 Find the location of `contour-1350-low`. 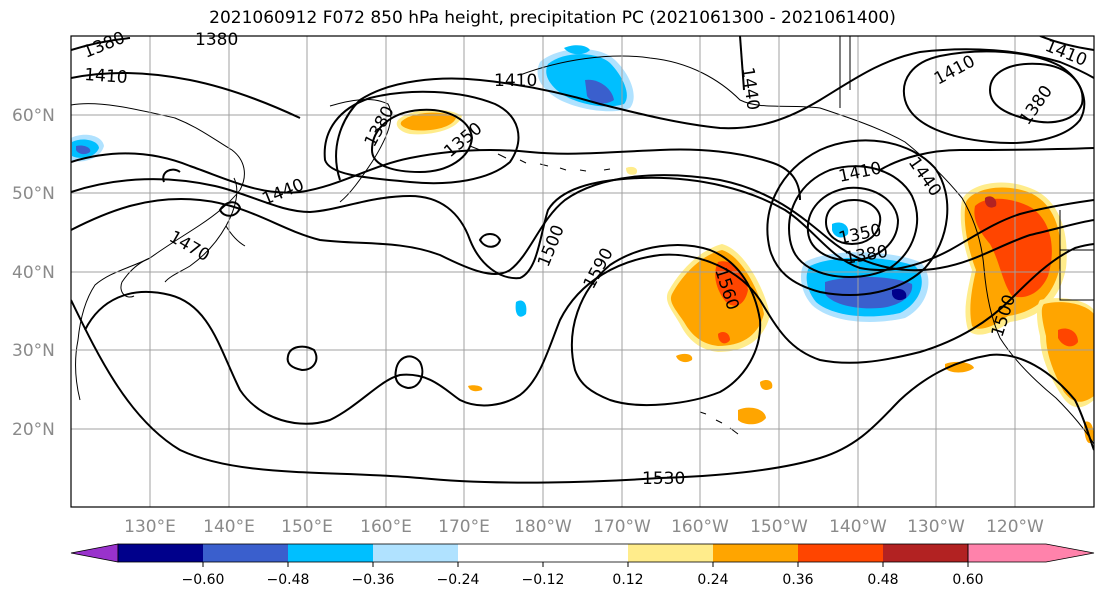

contour-1350-low is located at coordinates (853, 224).